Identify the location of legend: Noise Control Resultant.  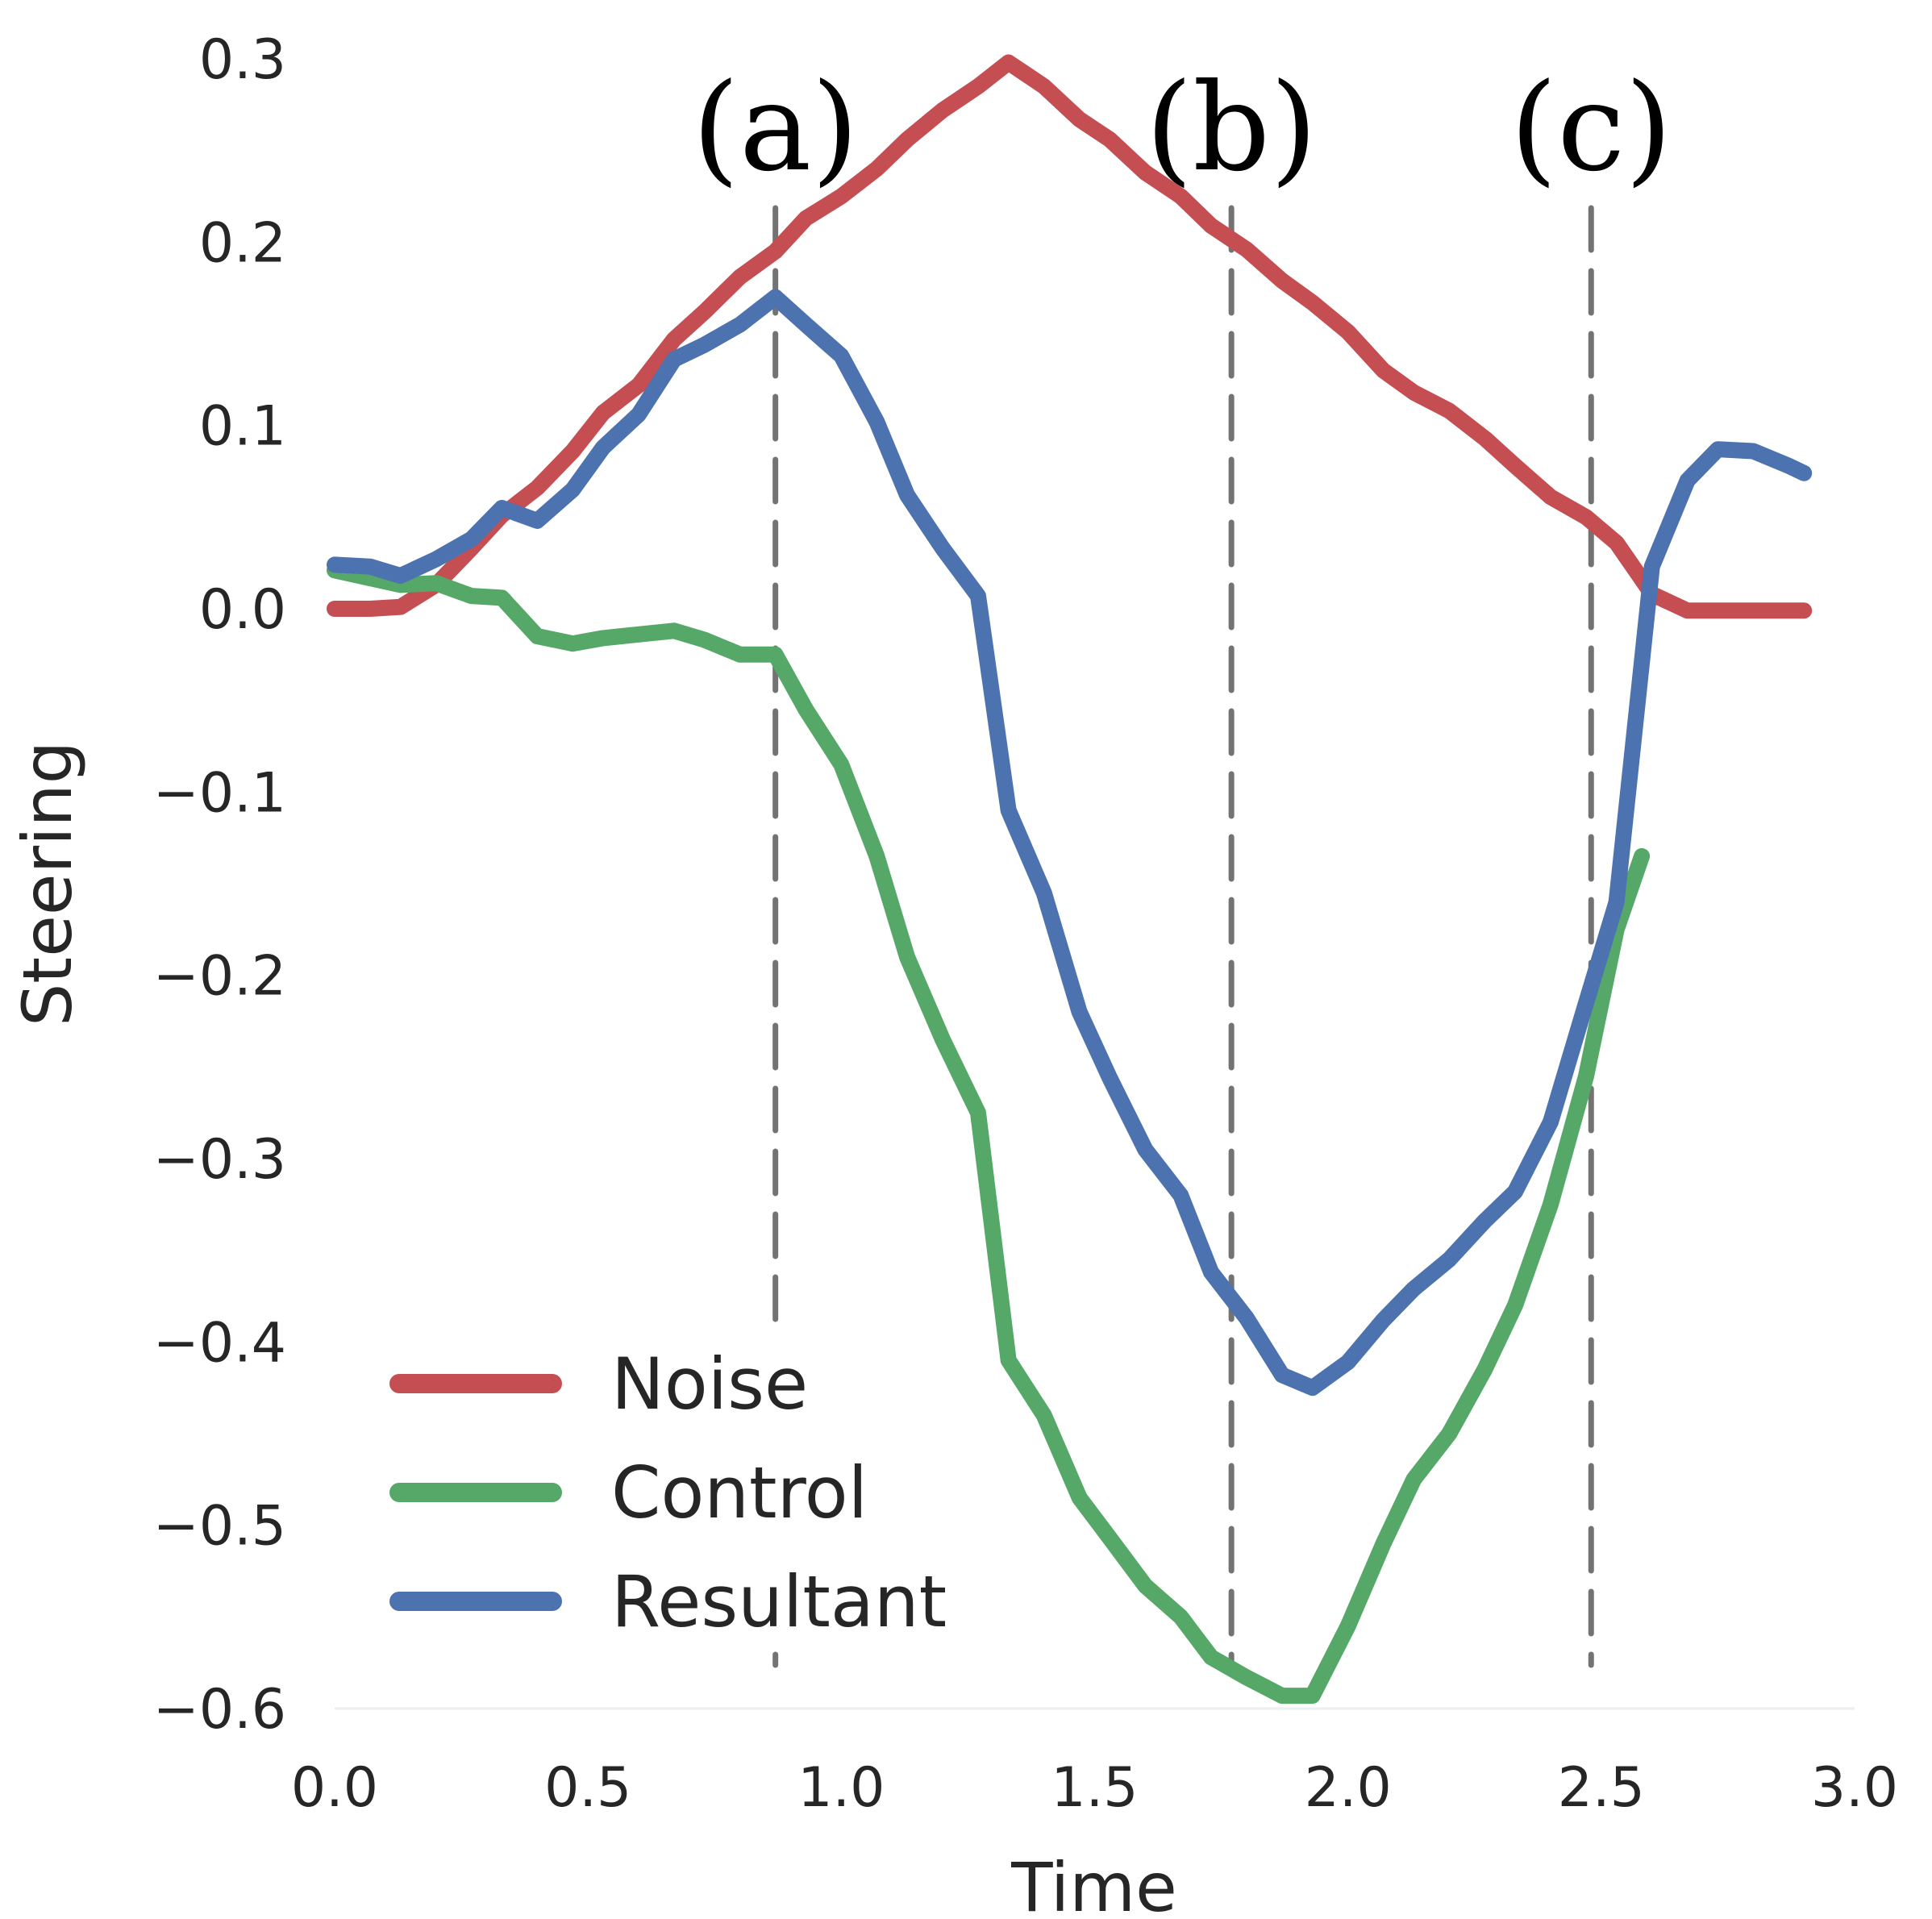
(677, 1484).